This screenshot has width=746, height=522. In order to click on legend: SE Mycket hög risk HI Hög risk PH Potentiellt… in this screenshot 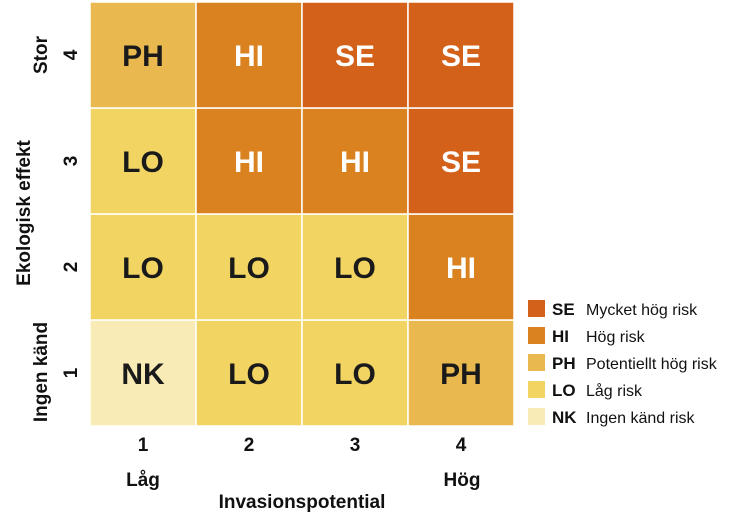, I will do `click(623, 363)`.